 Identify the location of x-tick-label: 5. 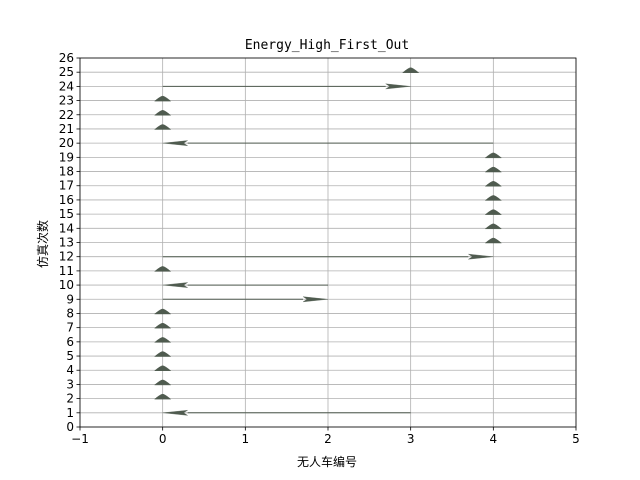
(576, 439).